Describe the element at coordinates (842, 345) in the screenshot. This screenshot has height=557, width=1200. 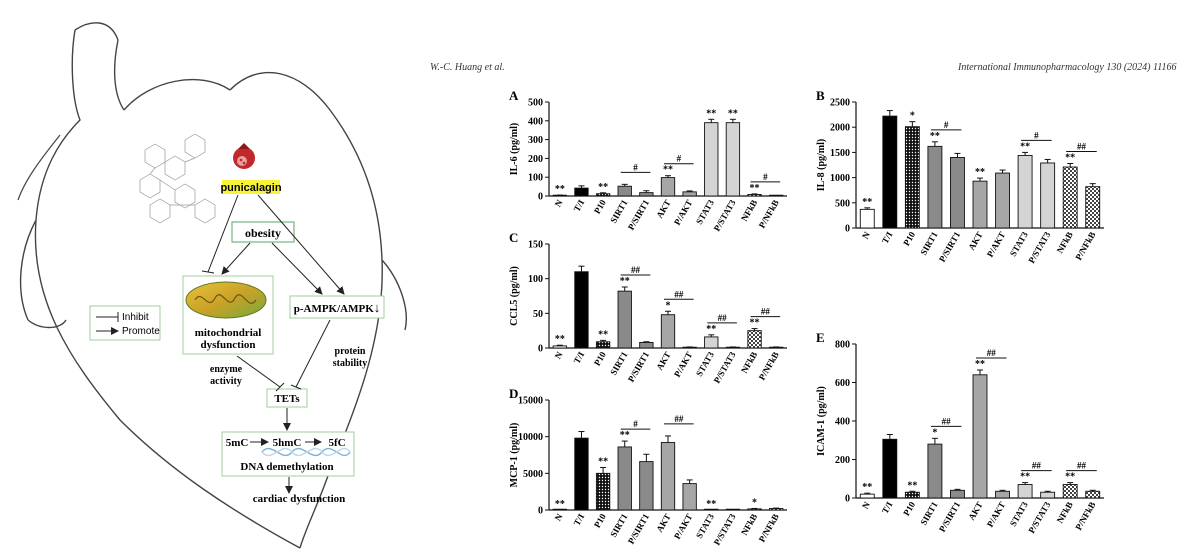
I see `y-tick-label: 800` at that location.